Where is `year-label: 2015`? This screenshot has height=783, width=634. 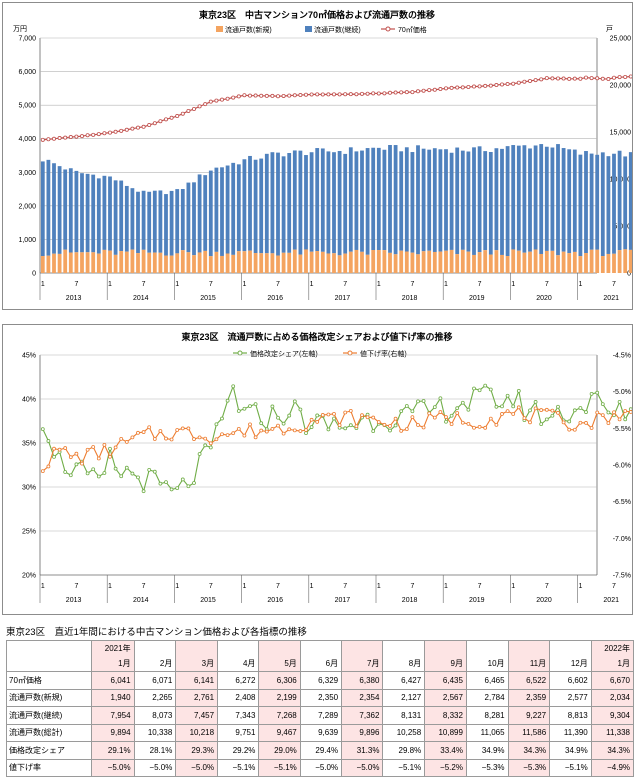
year-label: 2015 is located at coordinates (208, 600).